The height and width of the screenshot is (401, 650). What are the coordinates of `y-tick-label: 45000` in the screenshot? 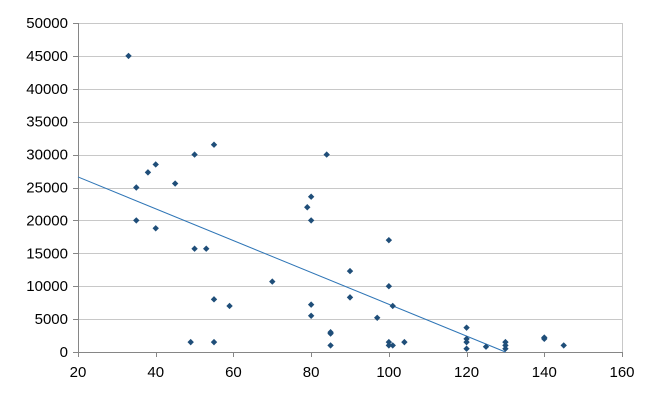 It's located at (47, 56).